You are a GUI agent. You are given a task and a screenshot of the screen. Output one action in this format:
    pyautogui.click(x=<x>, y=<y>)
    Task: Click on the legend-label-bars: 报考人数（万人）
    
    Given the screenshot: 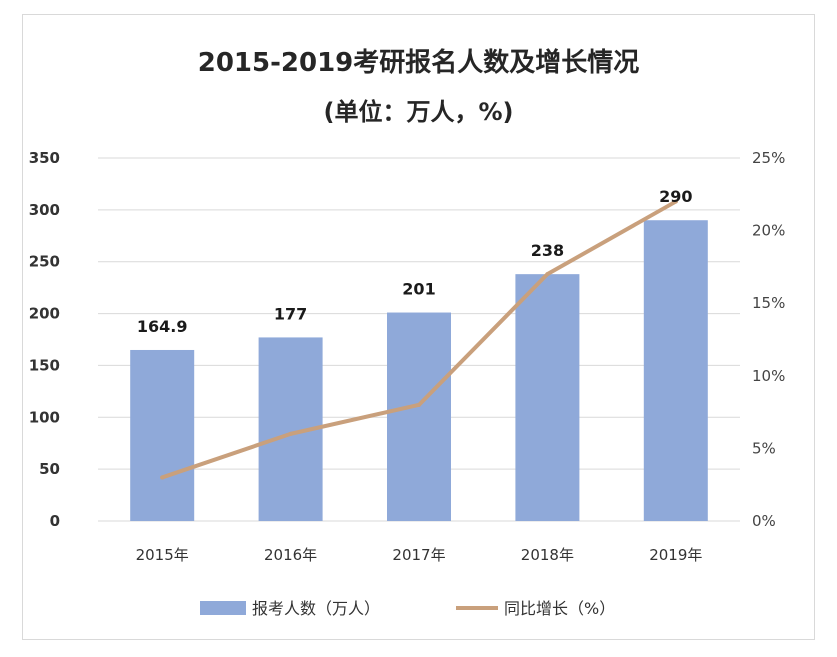 What is the action you would take?
    pyautogui.click(x=316, y=608)
    